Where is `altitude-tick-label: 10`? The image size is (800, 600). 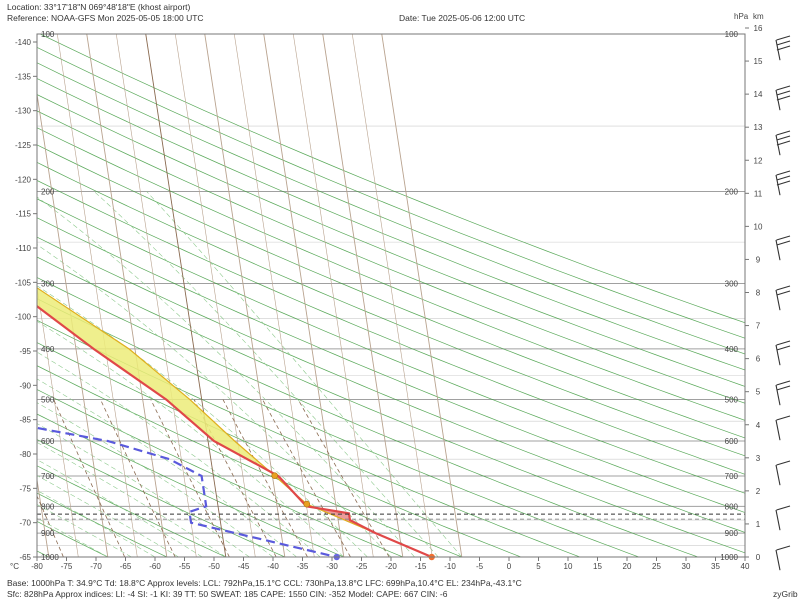 altitude-tick-label: 10 is located at coordinates (758, 226).